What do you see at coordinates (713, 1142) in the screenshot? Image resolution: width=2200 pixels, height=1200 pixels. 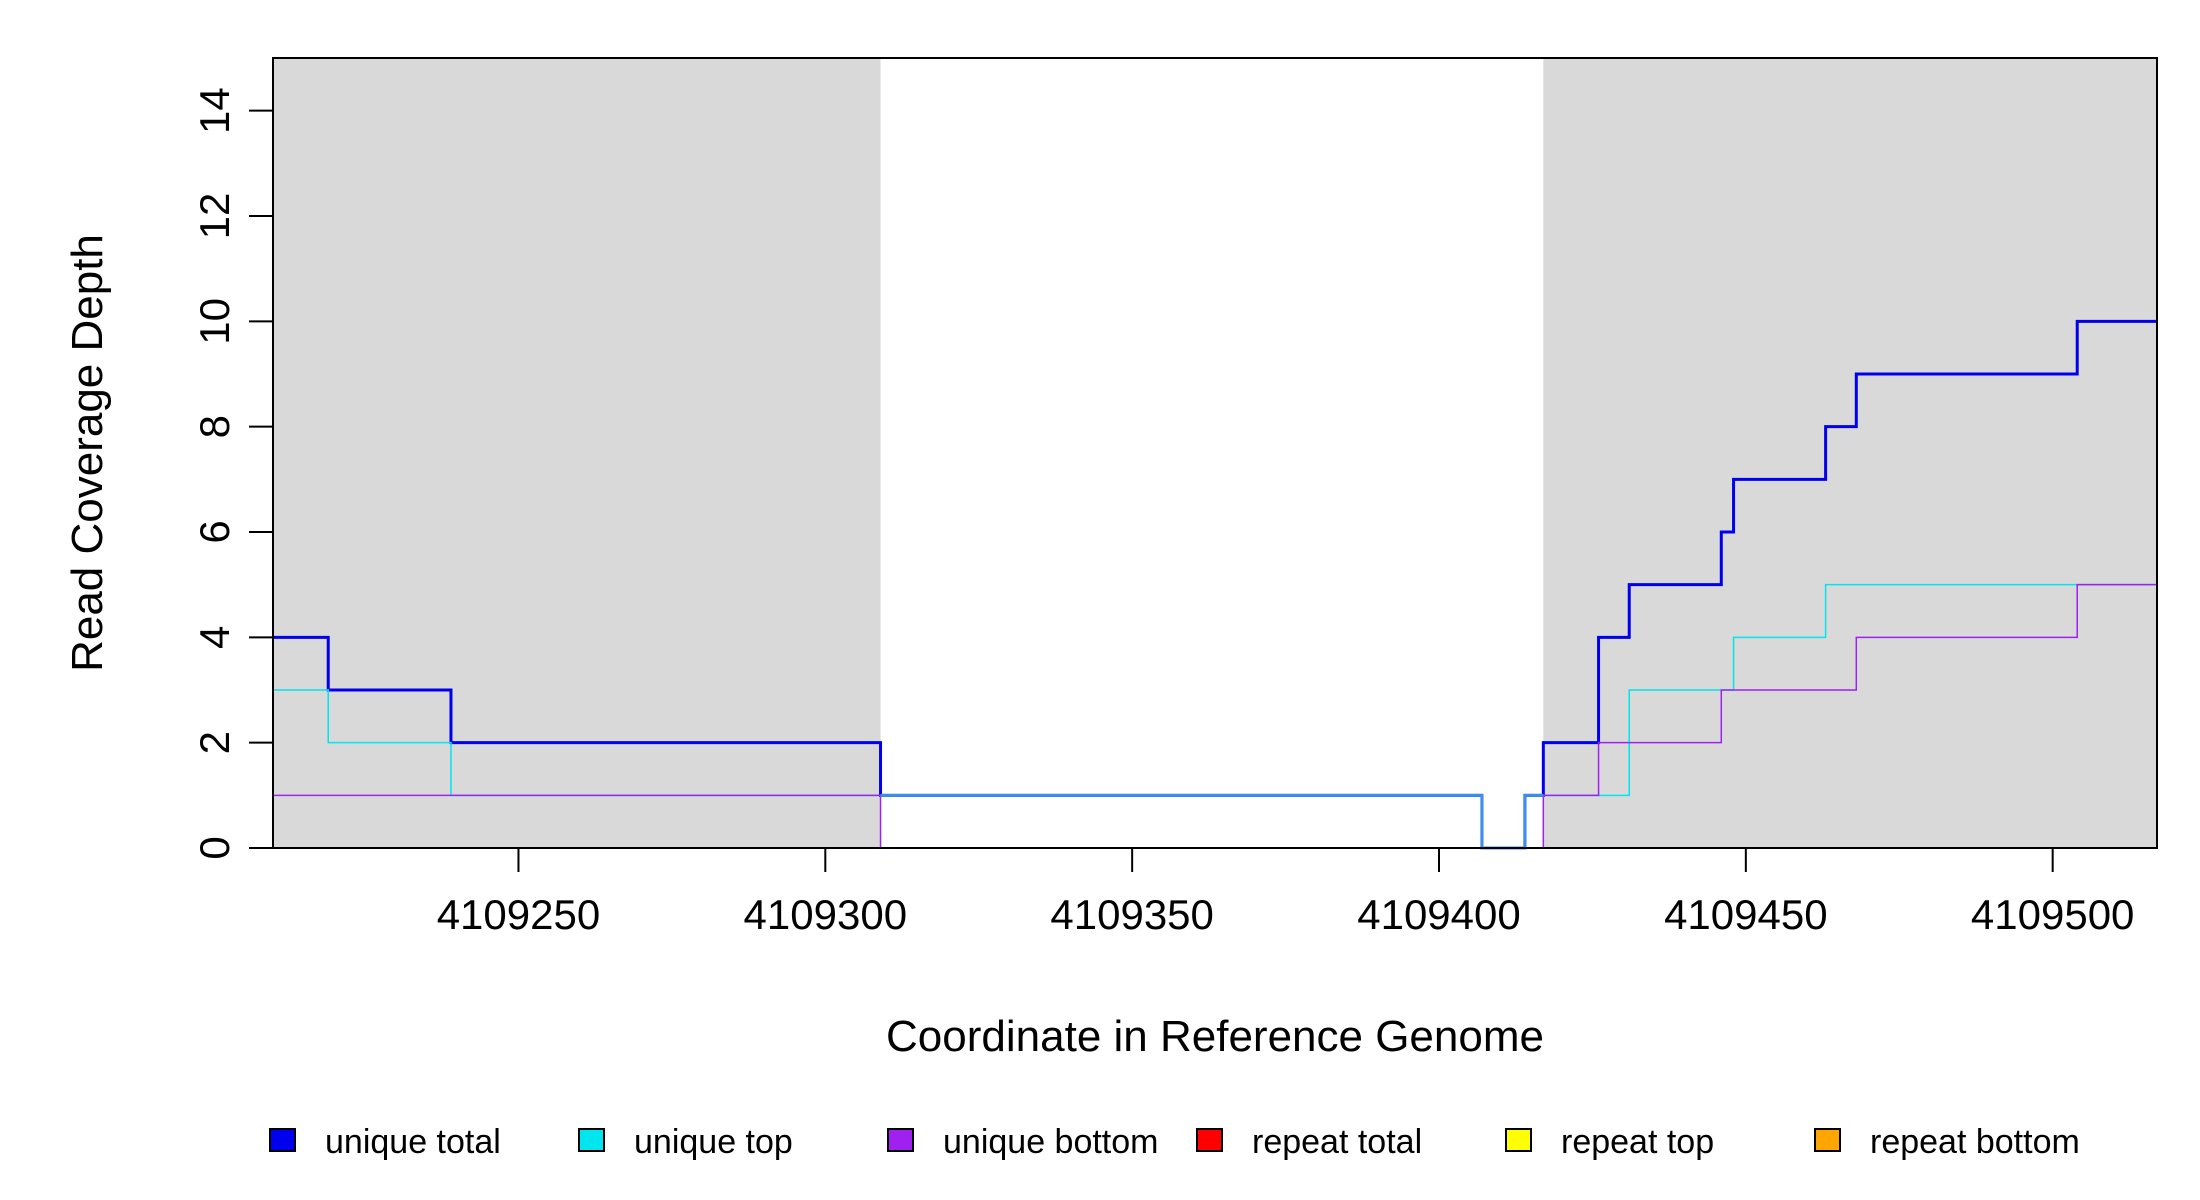 I see `legend-label-unique-top: unique top` at bounding box center [713, 1142].